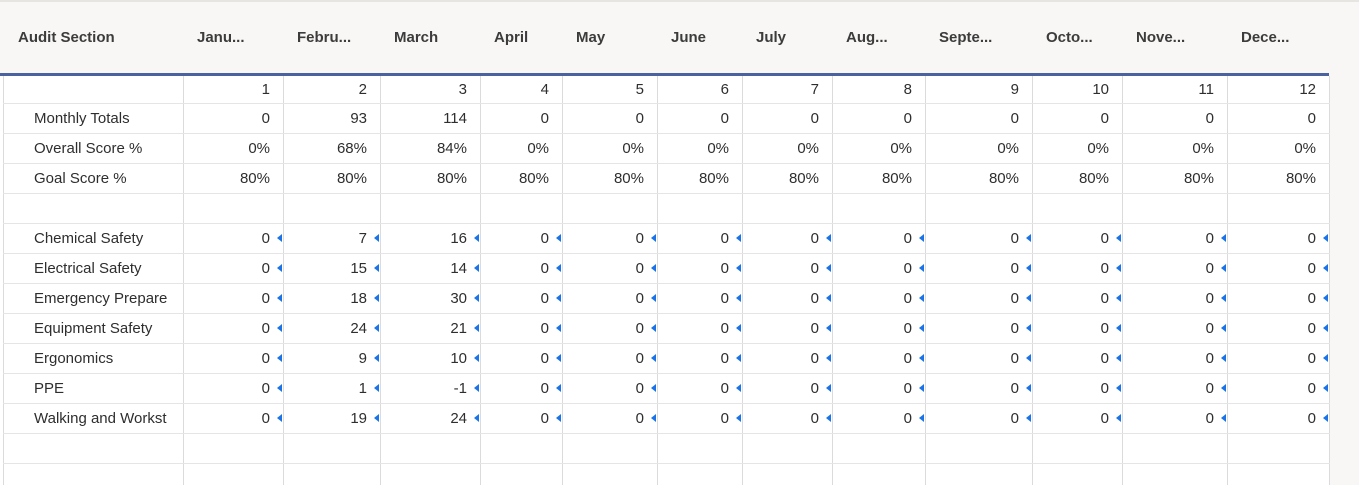  I want to click on column-header-month-5: May, so click(591, 37).